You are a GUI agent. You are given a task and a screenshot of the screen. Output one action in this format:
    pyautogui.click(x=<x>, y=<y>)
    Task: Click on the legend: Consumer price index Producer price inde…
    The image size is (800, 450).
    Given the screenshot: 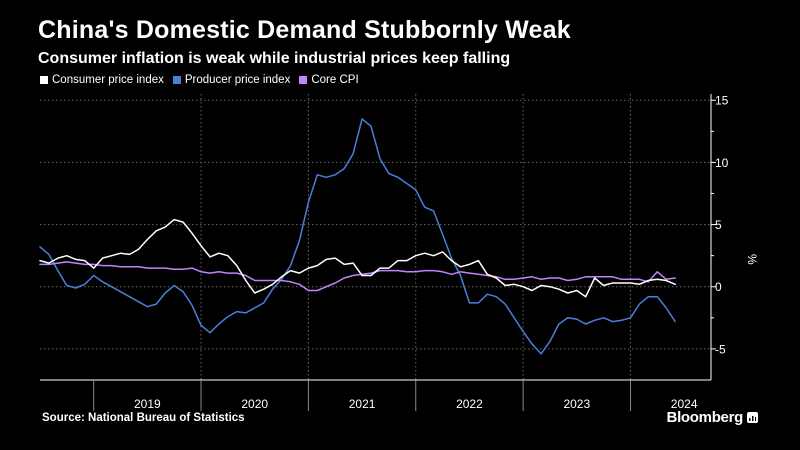 What is the action you would take?
    pyautogui.click(x=204, y=80)
    